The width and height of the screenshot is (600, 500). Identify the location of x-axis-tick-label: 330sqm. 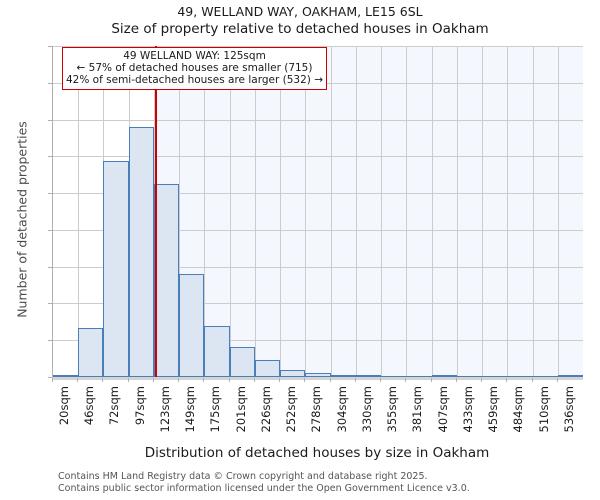
(366, 409).